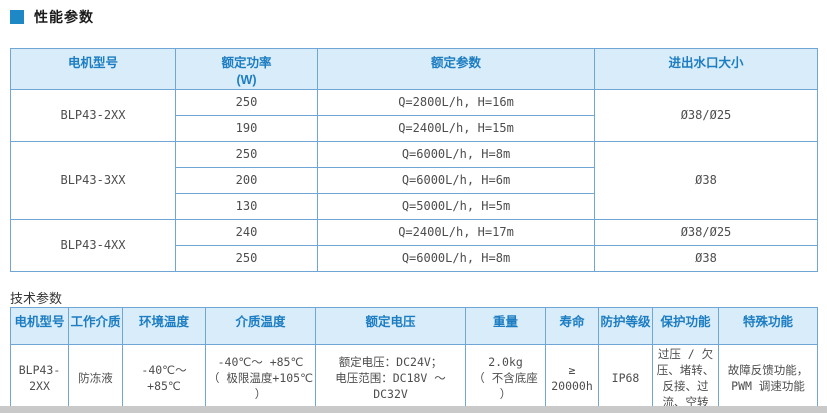 The width and height of the screenshot is (827, 413). What do you see at coordinates (260, 362) in the screenshot?
I see `medium-temp-value: -40℃～ +85℃` at bounding box center [260, 362].